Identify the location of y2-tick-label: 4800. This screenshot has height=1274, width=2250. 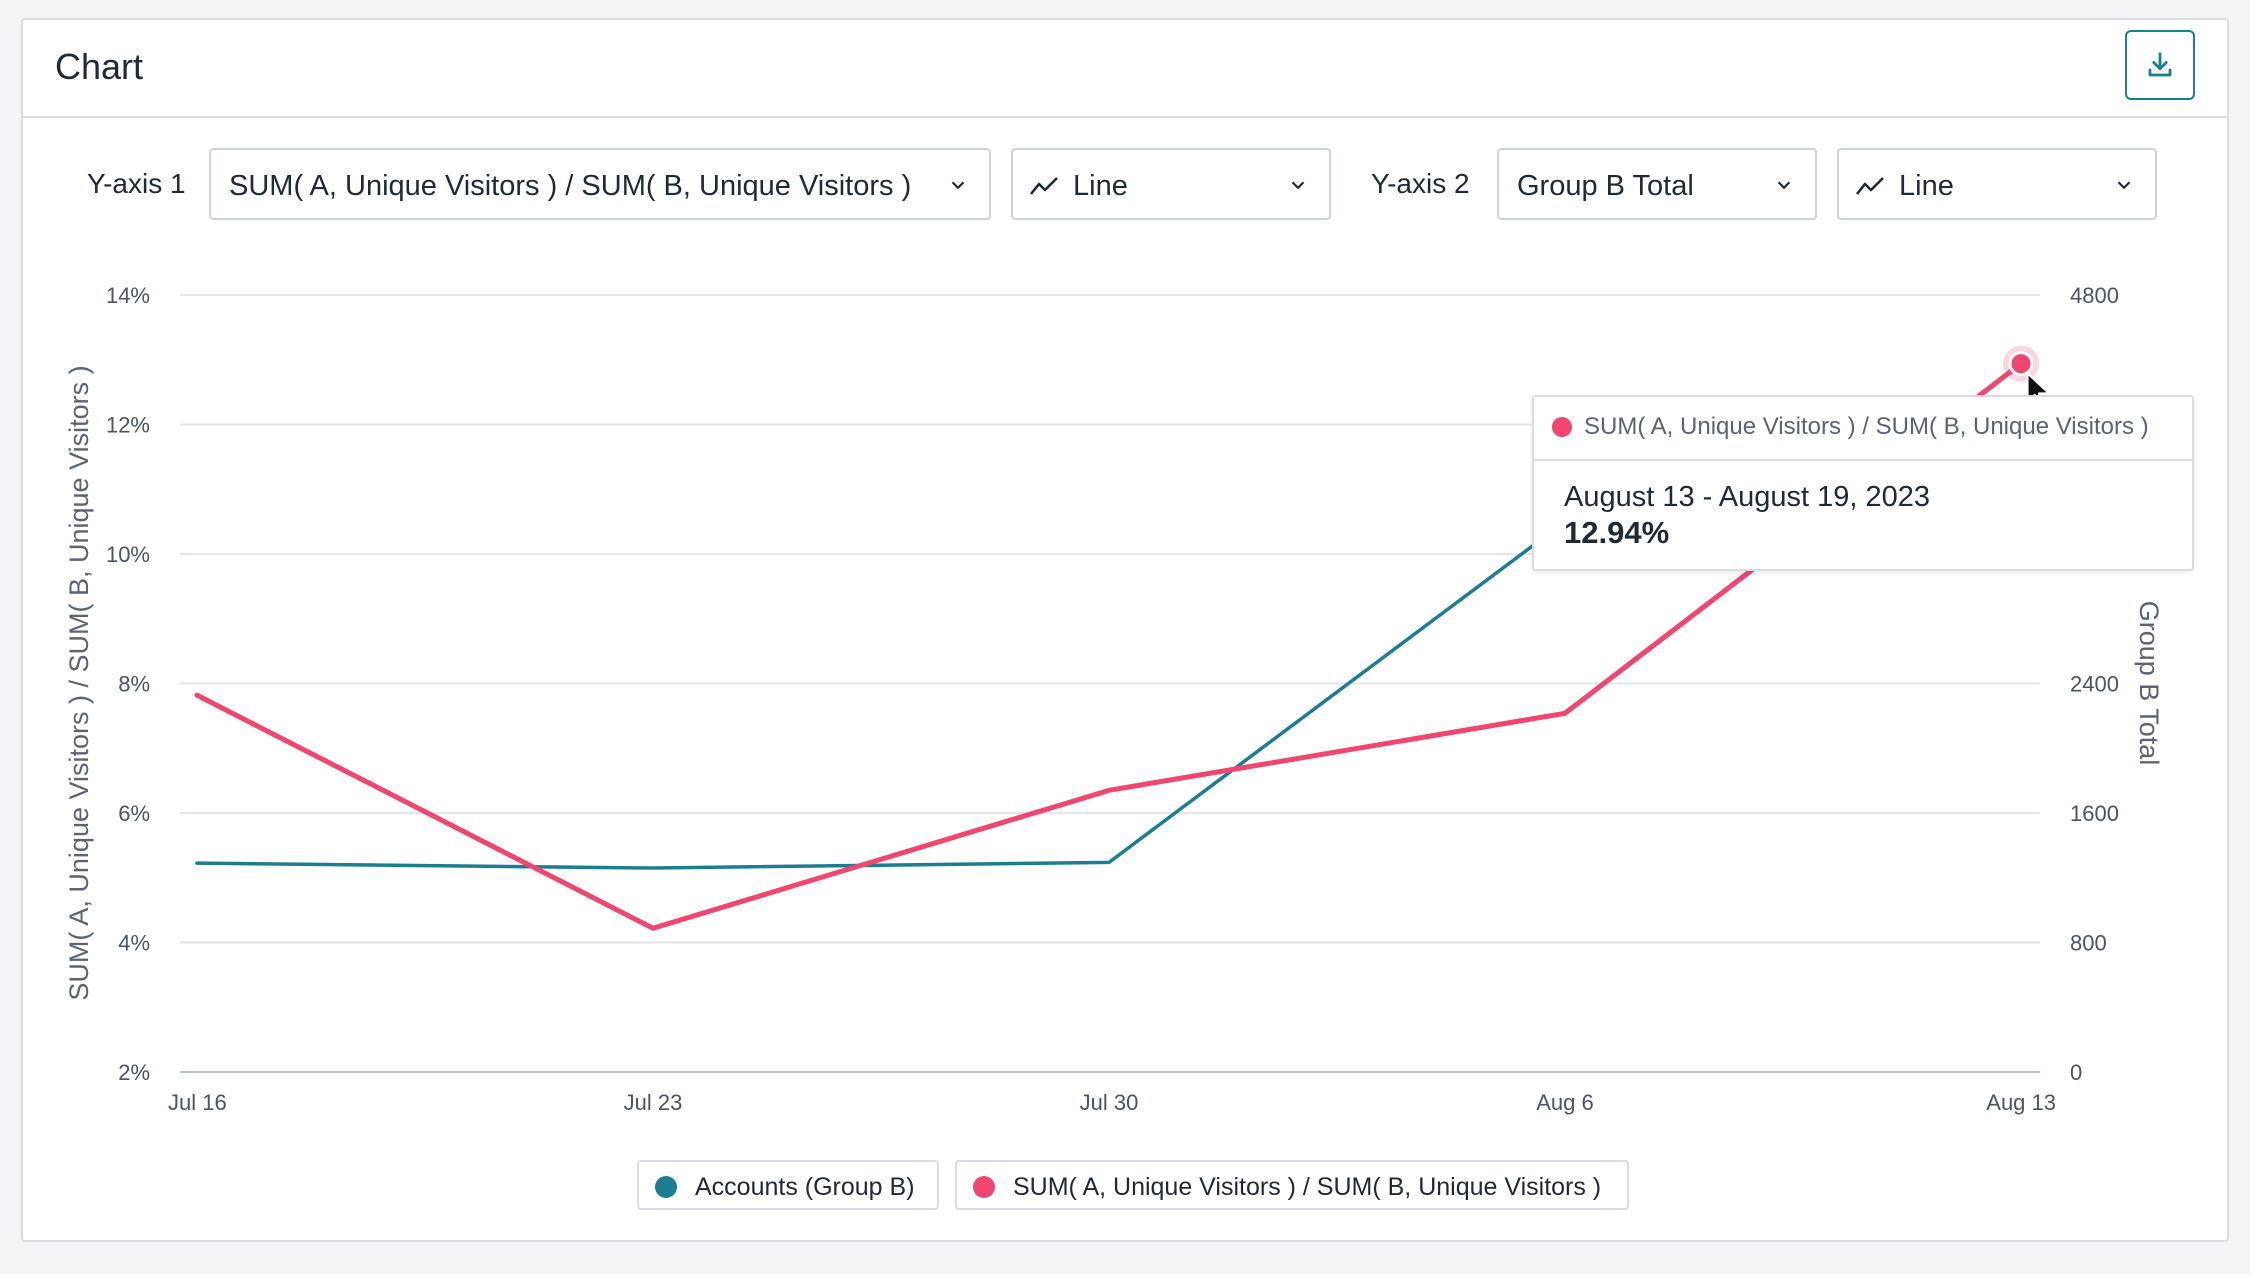
(2094, 295).